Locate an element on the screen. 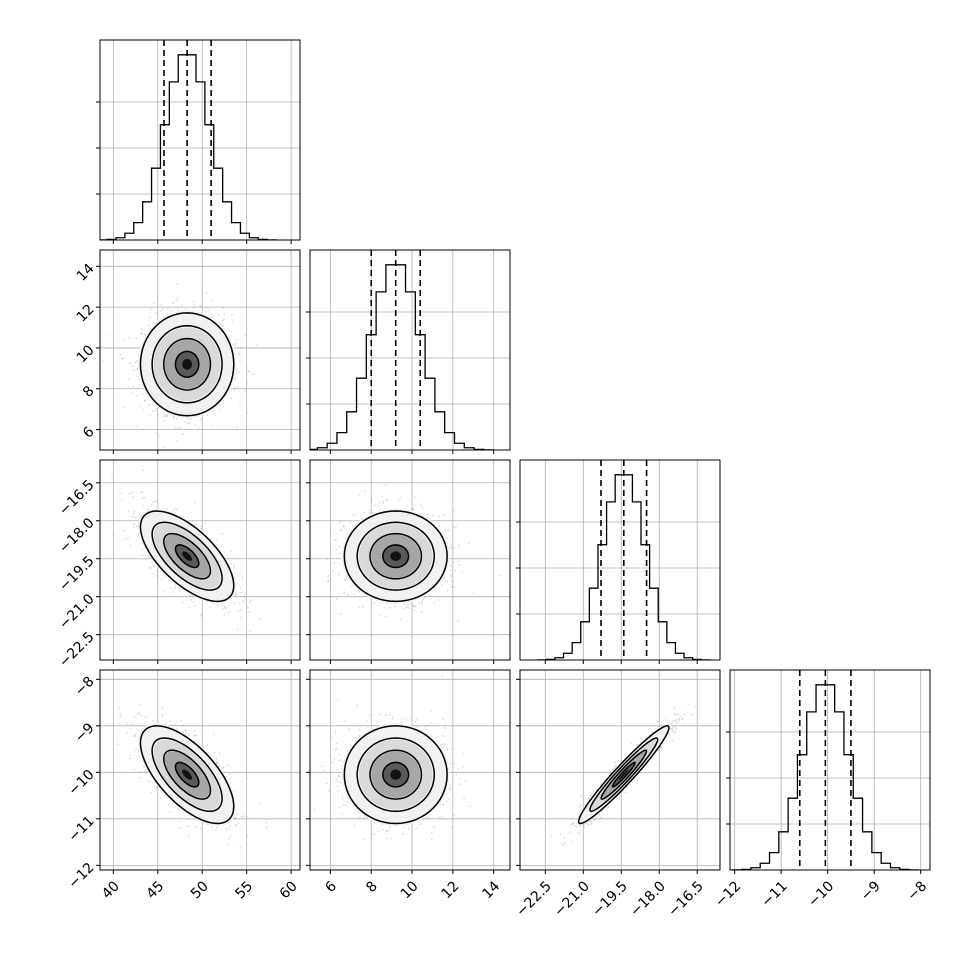 This screenshot has height=970, width=970. y-tick-label-2-4: −16.5 is located at coordinates (77, 498).